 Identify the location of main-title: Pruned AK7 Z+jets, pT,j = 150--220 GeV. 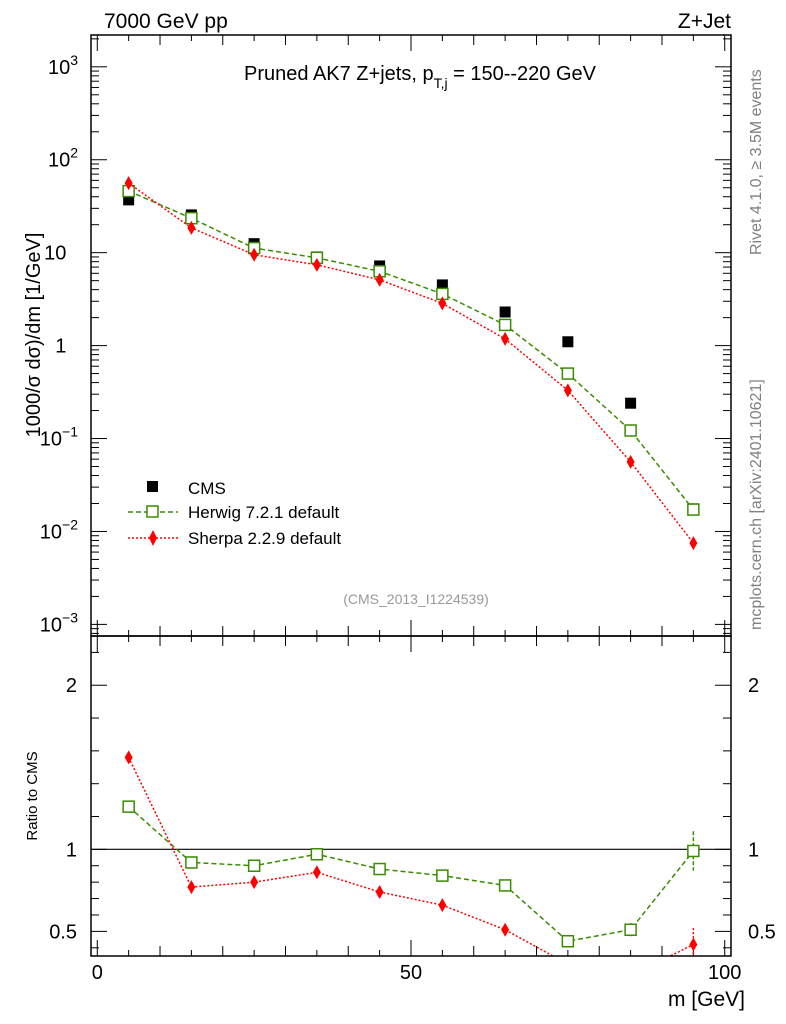
(420, 77).